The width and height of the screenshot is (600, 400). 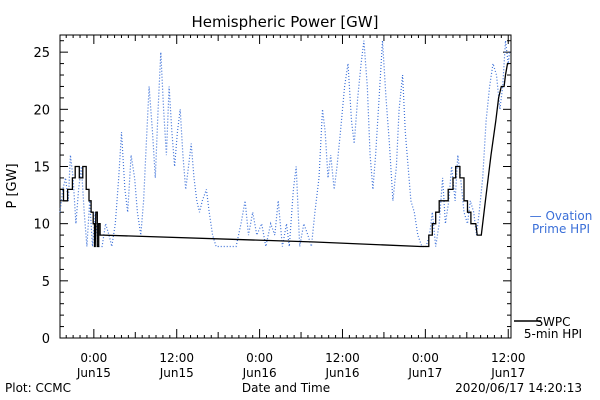 What do you see at coordinates (285, 22) in the screenshot?
I see `chart-title: Hemispheric Power [GW]` at bounding box center [285, 22].